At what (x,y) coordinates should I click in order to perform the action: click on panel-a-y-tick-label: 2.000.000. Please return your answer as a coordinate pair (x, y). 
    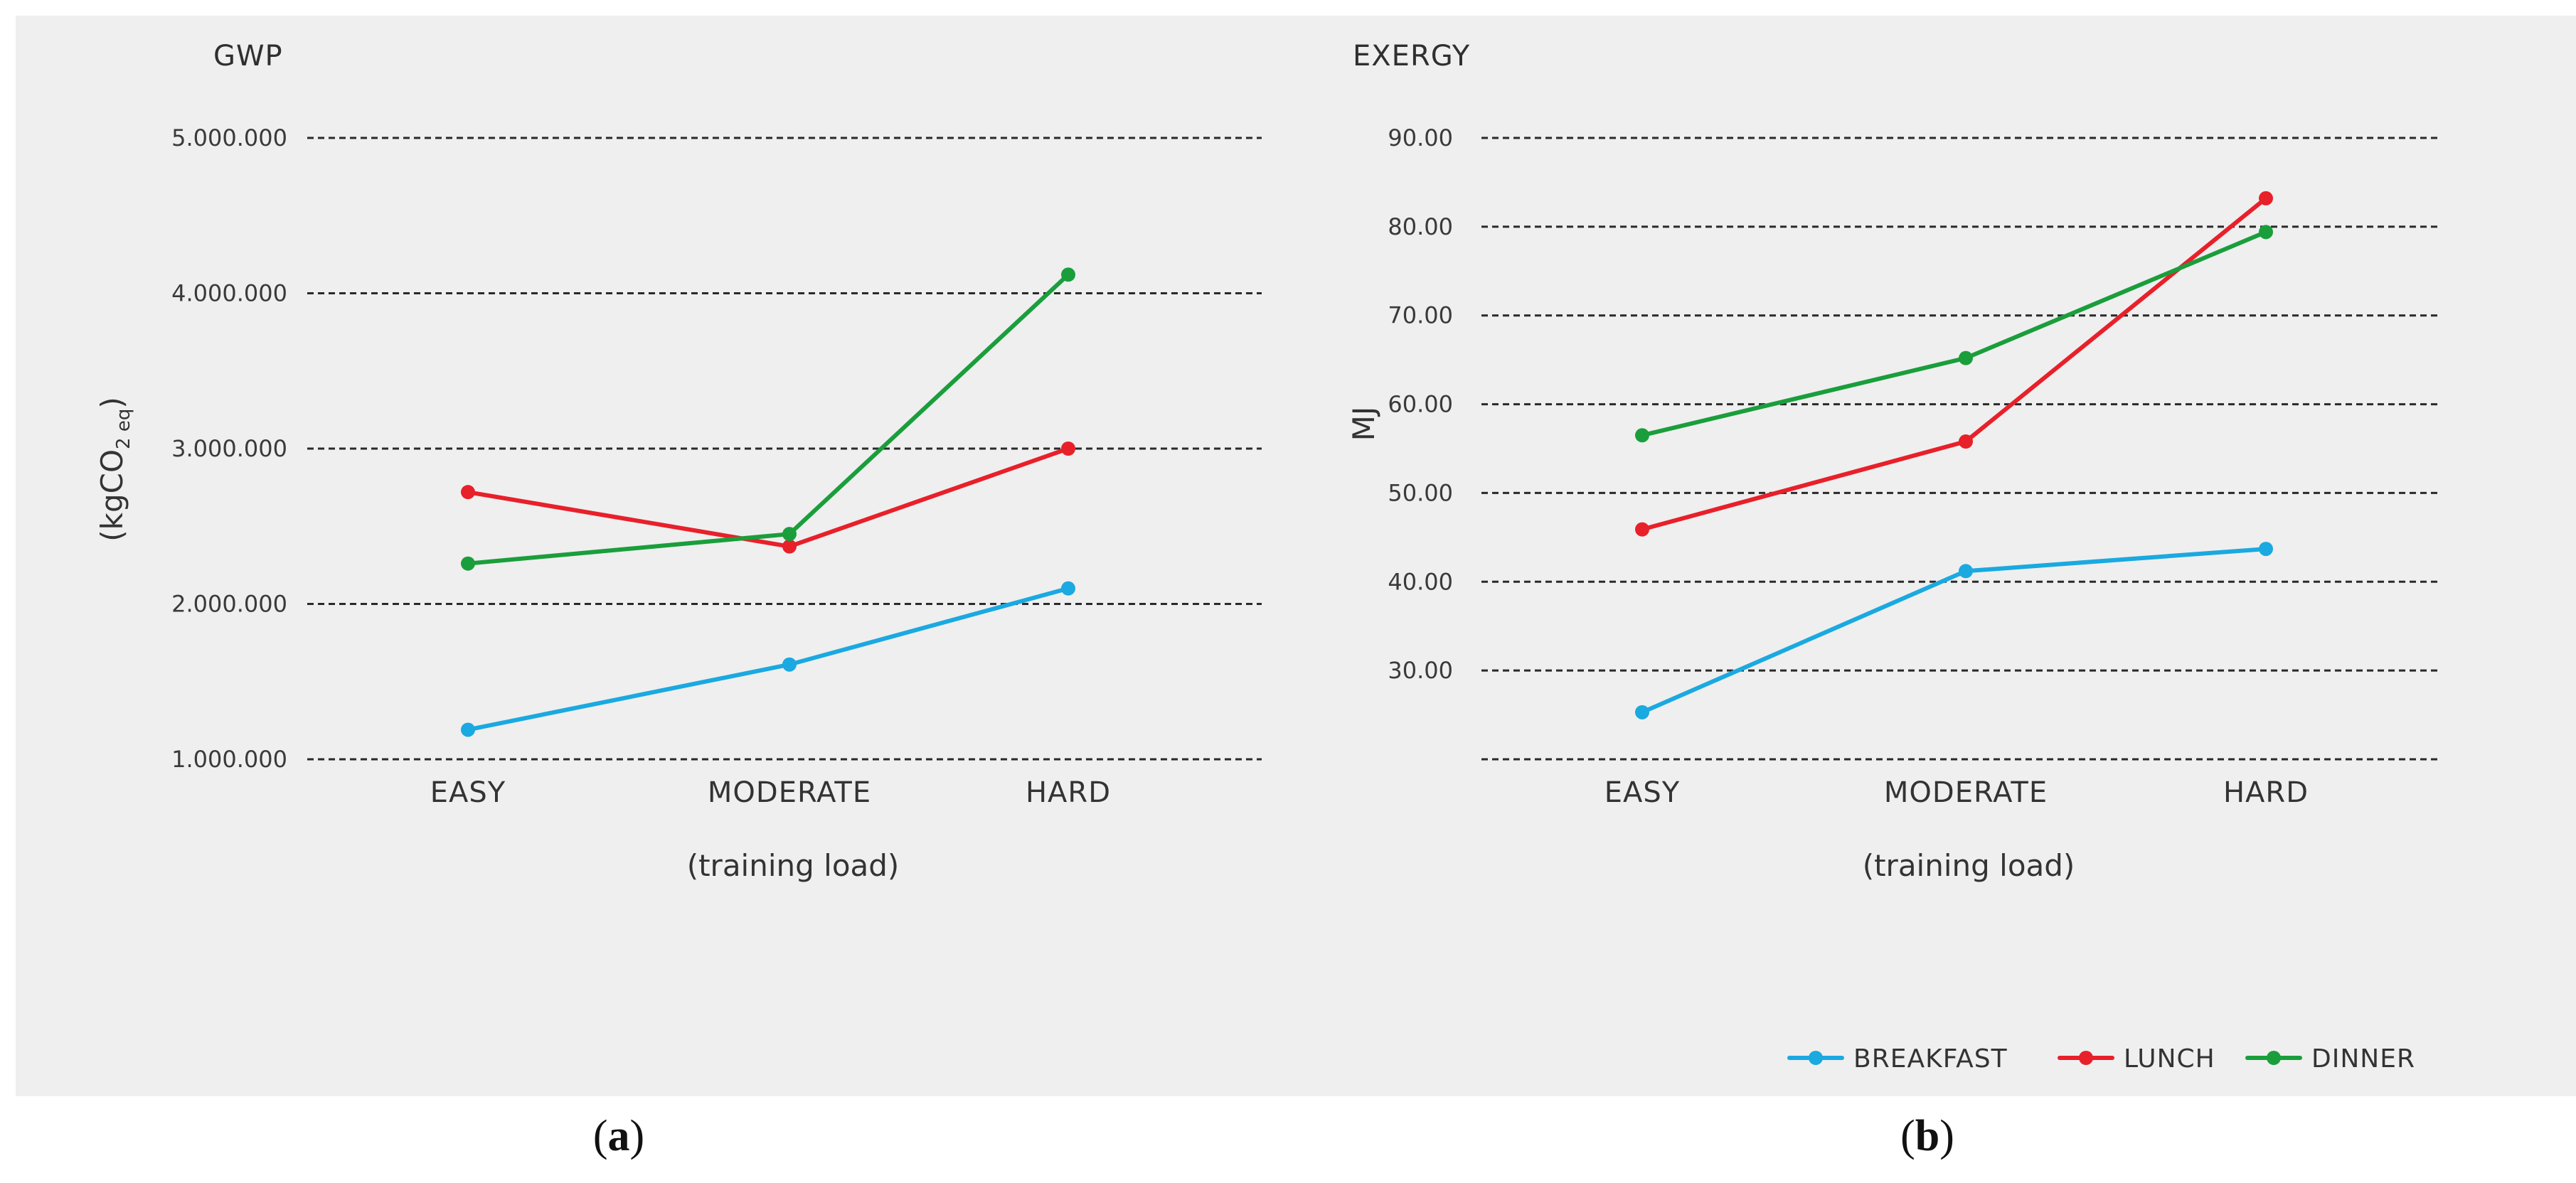
    Looking at the image, I should click on (229, 604).